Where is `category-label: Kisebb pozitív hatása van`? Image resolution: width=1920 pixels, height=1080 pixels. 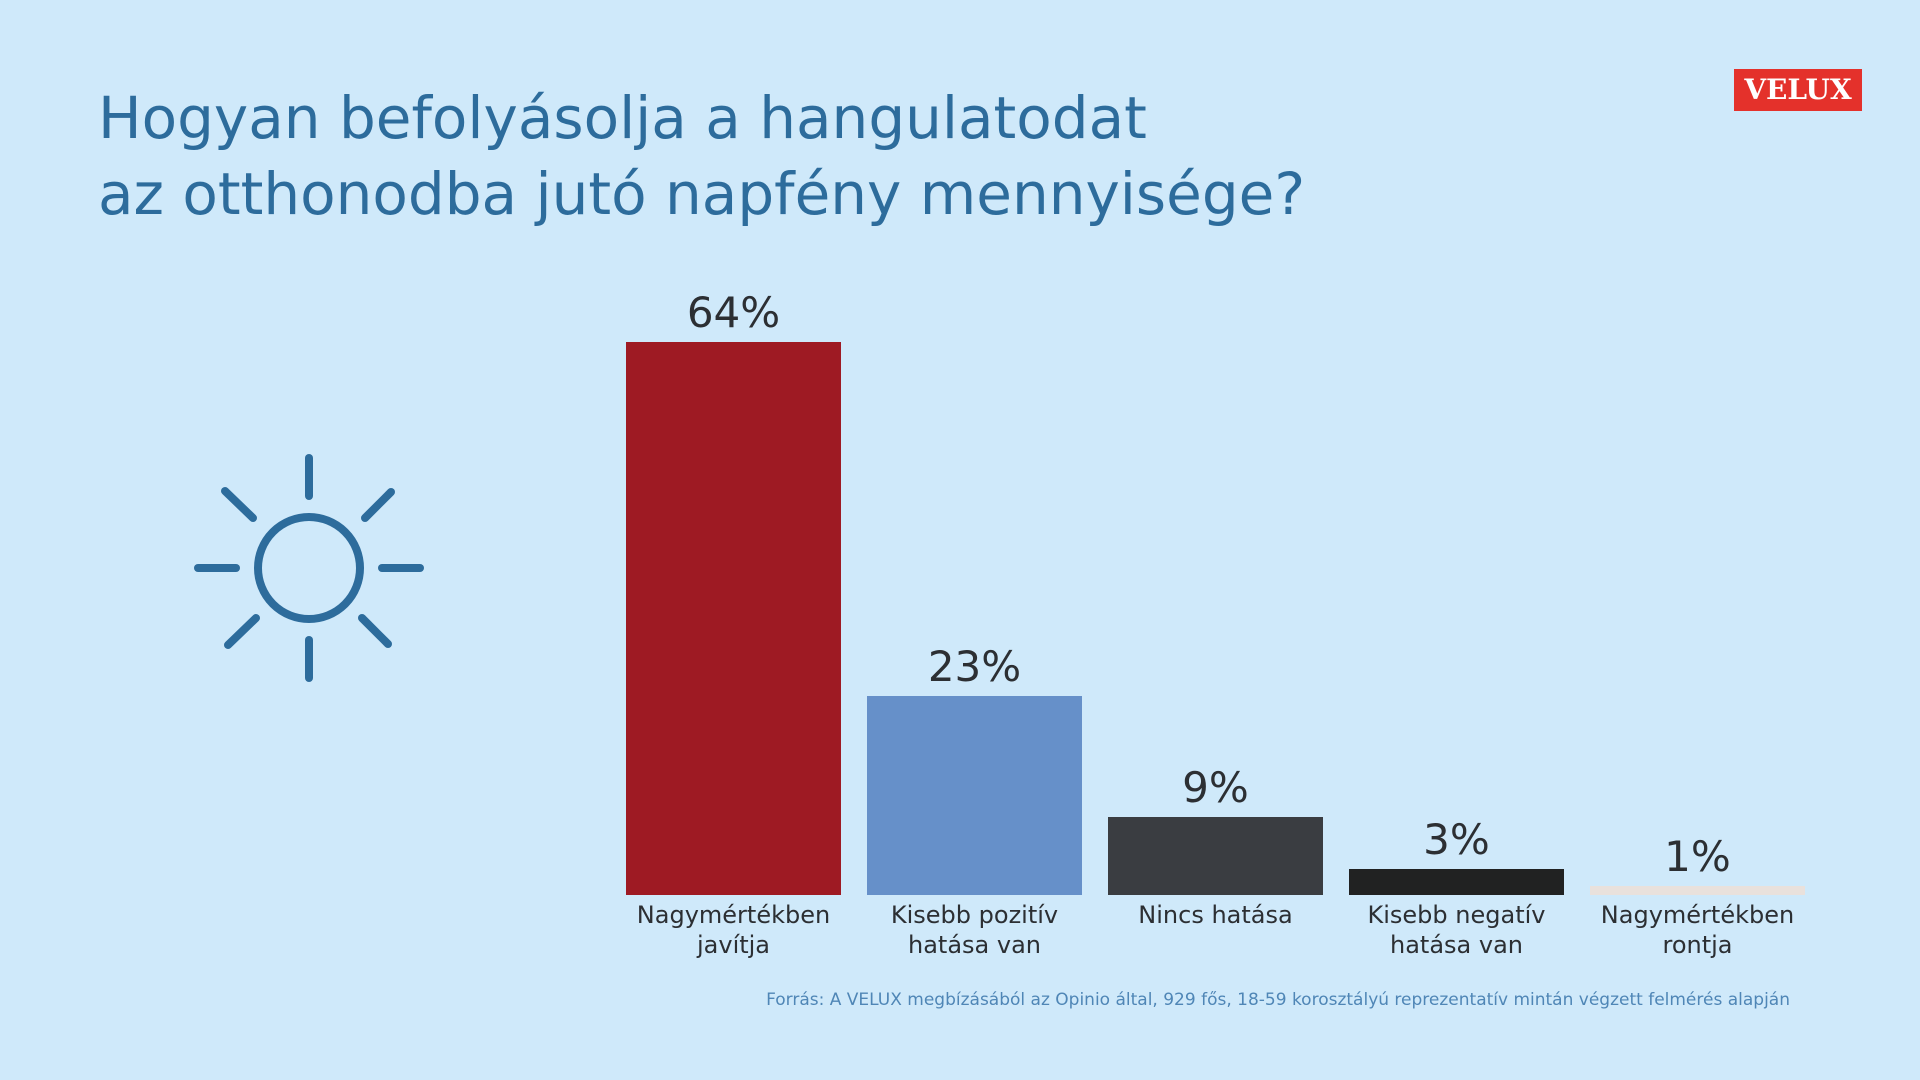
category-label: Kisebb pozitív hatása van is located at coordinates (974, 930).